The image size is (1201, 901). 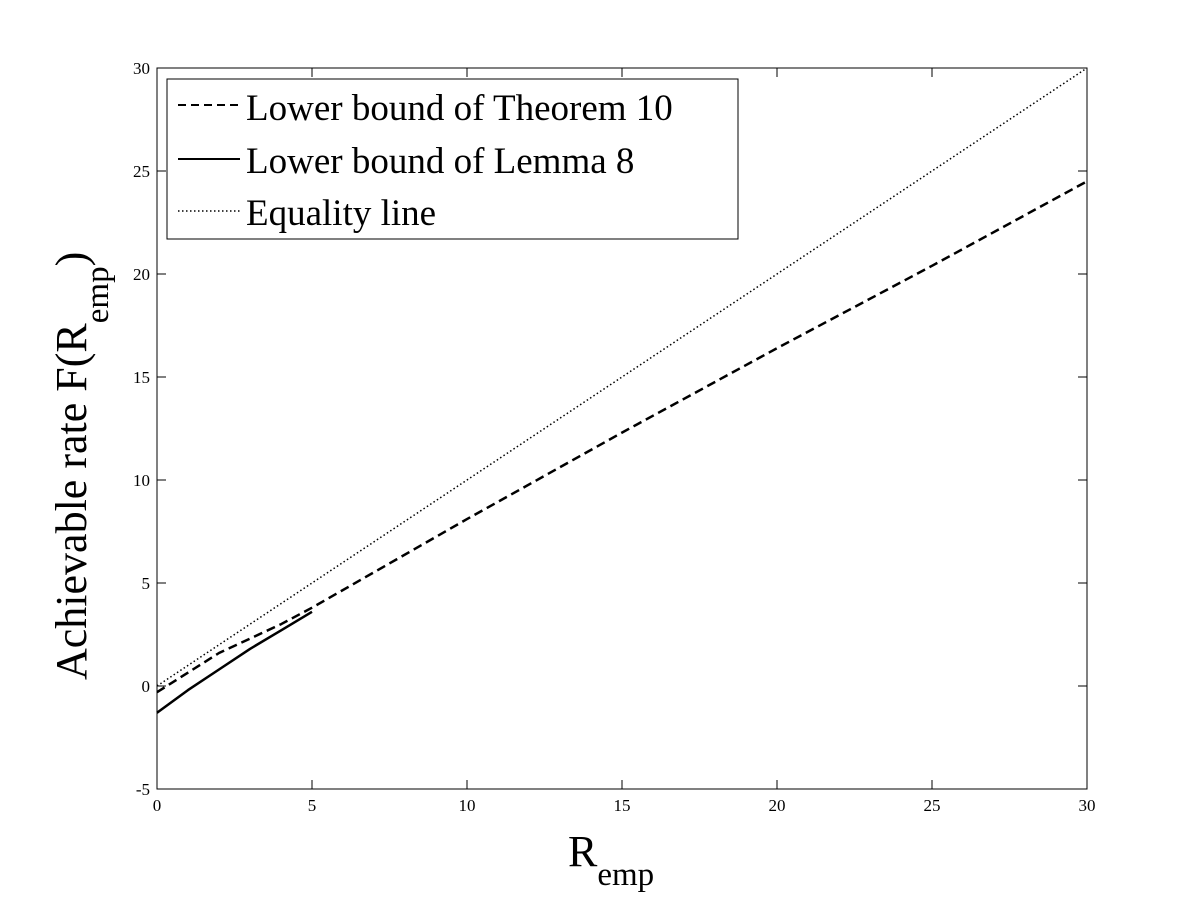 I want to click on x-axis-title-sub: emp, so click(x=625, y=875).